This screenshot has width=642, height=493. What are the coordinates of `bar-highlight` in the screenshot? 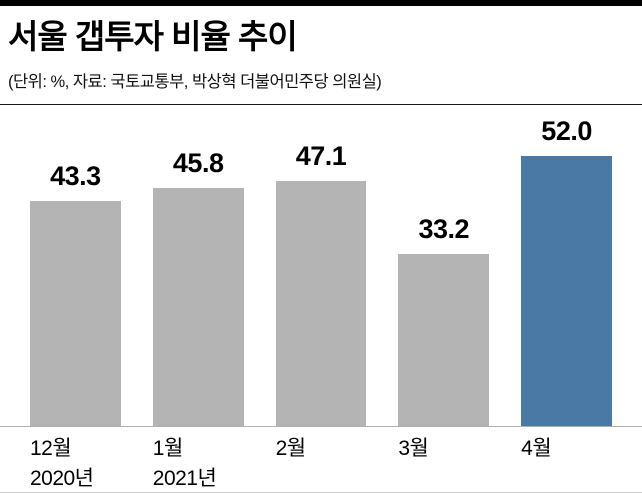 It's located at (567, 290).